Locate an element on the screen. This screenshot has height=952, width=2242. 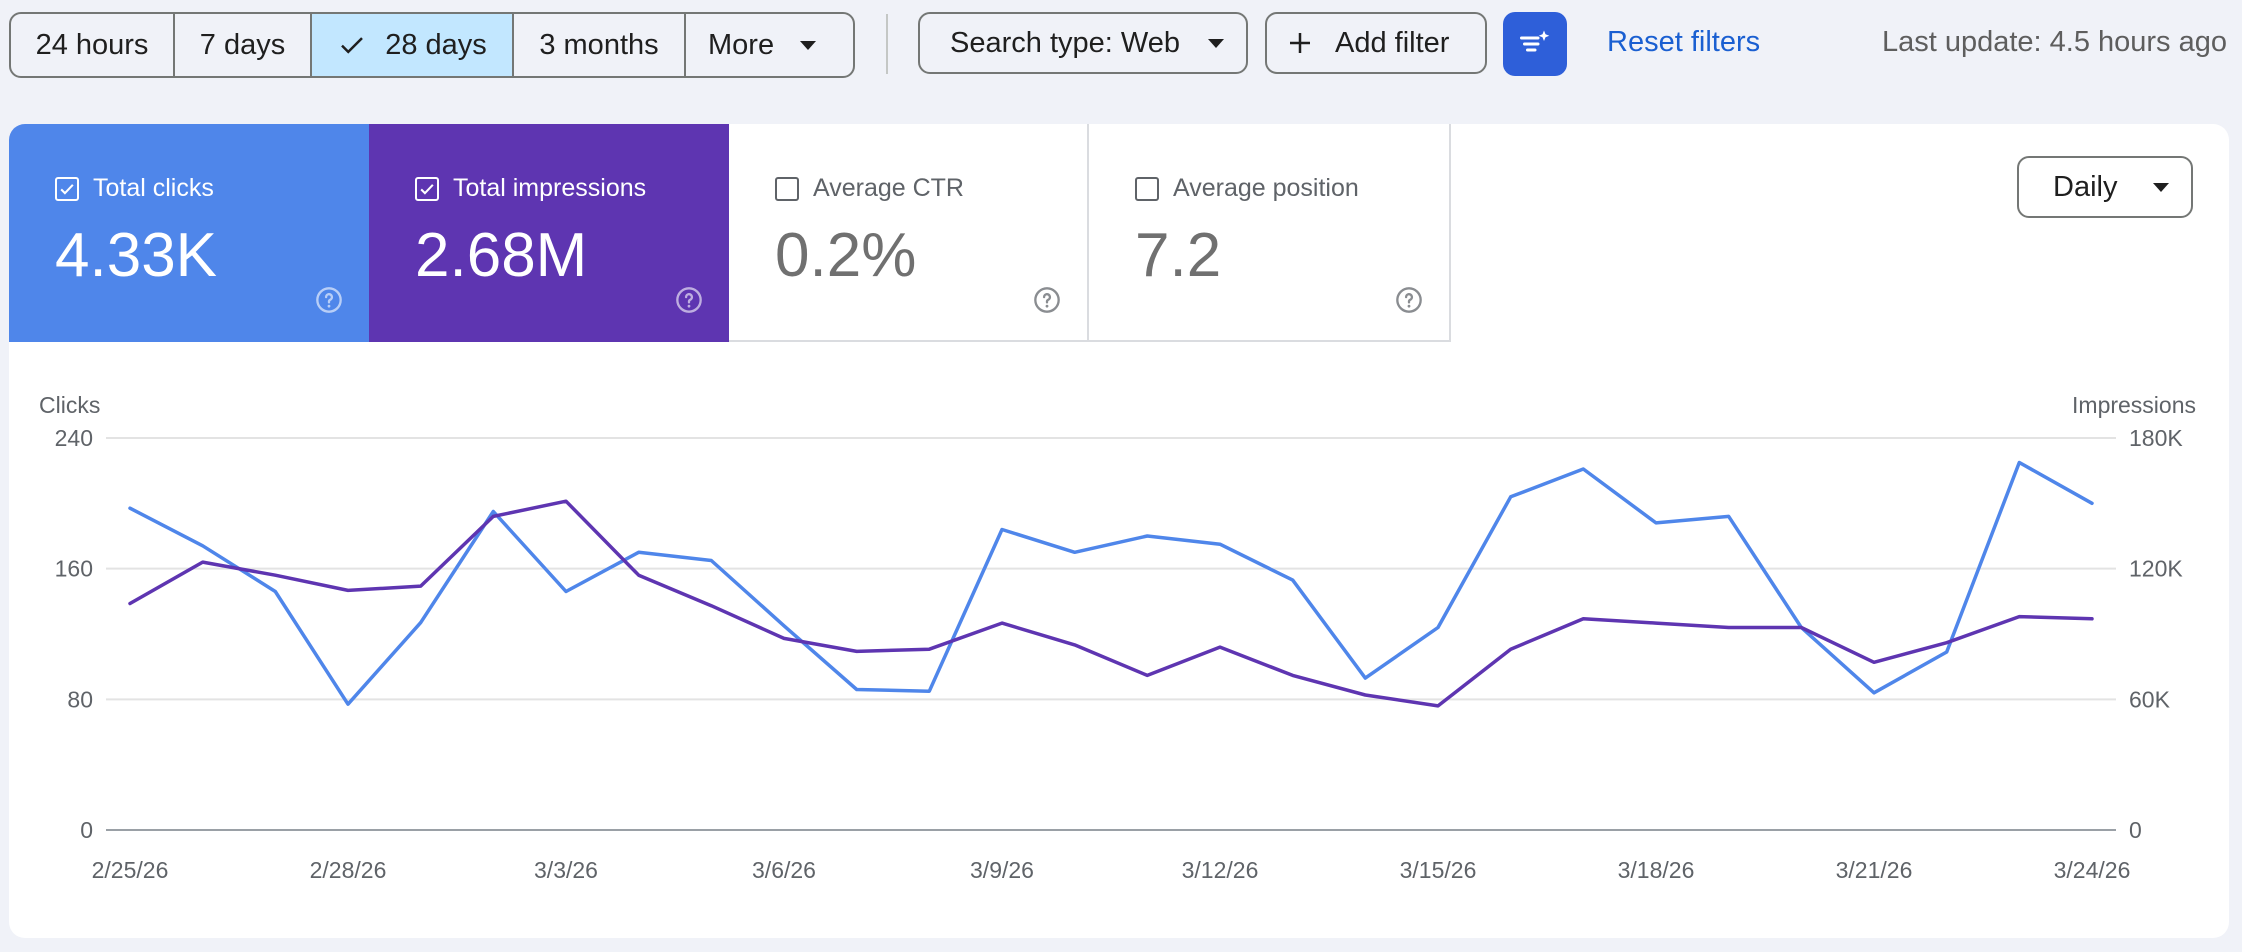
granularity-dropdown: Daily is located at coordinates (2105, 187).